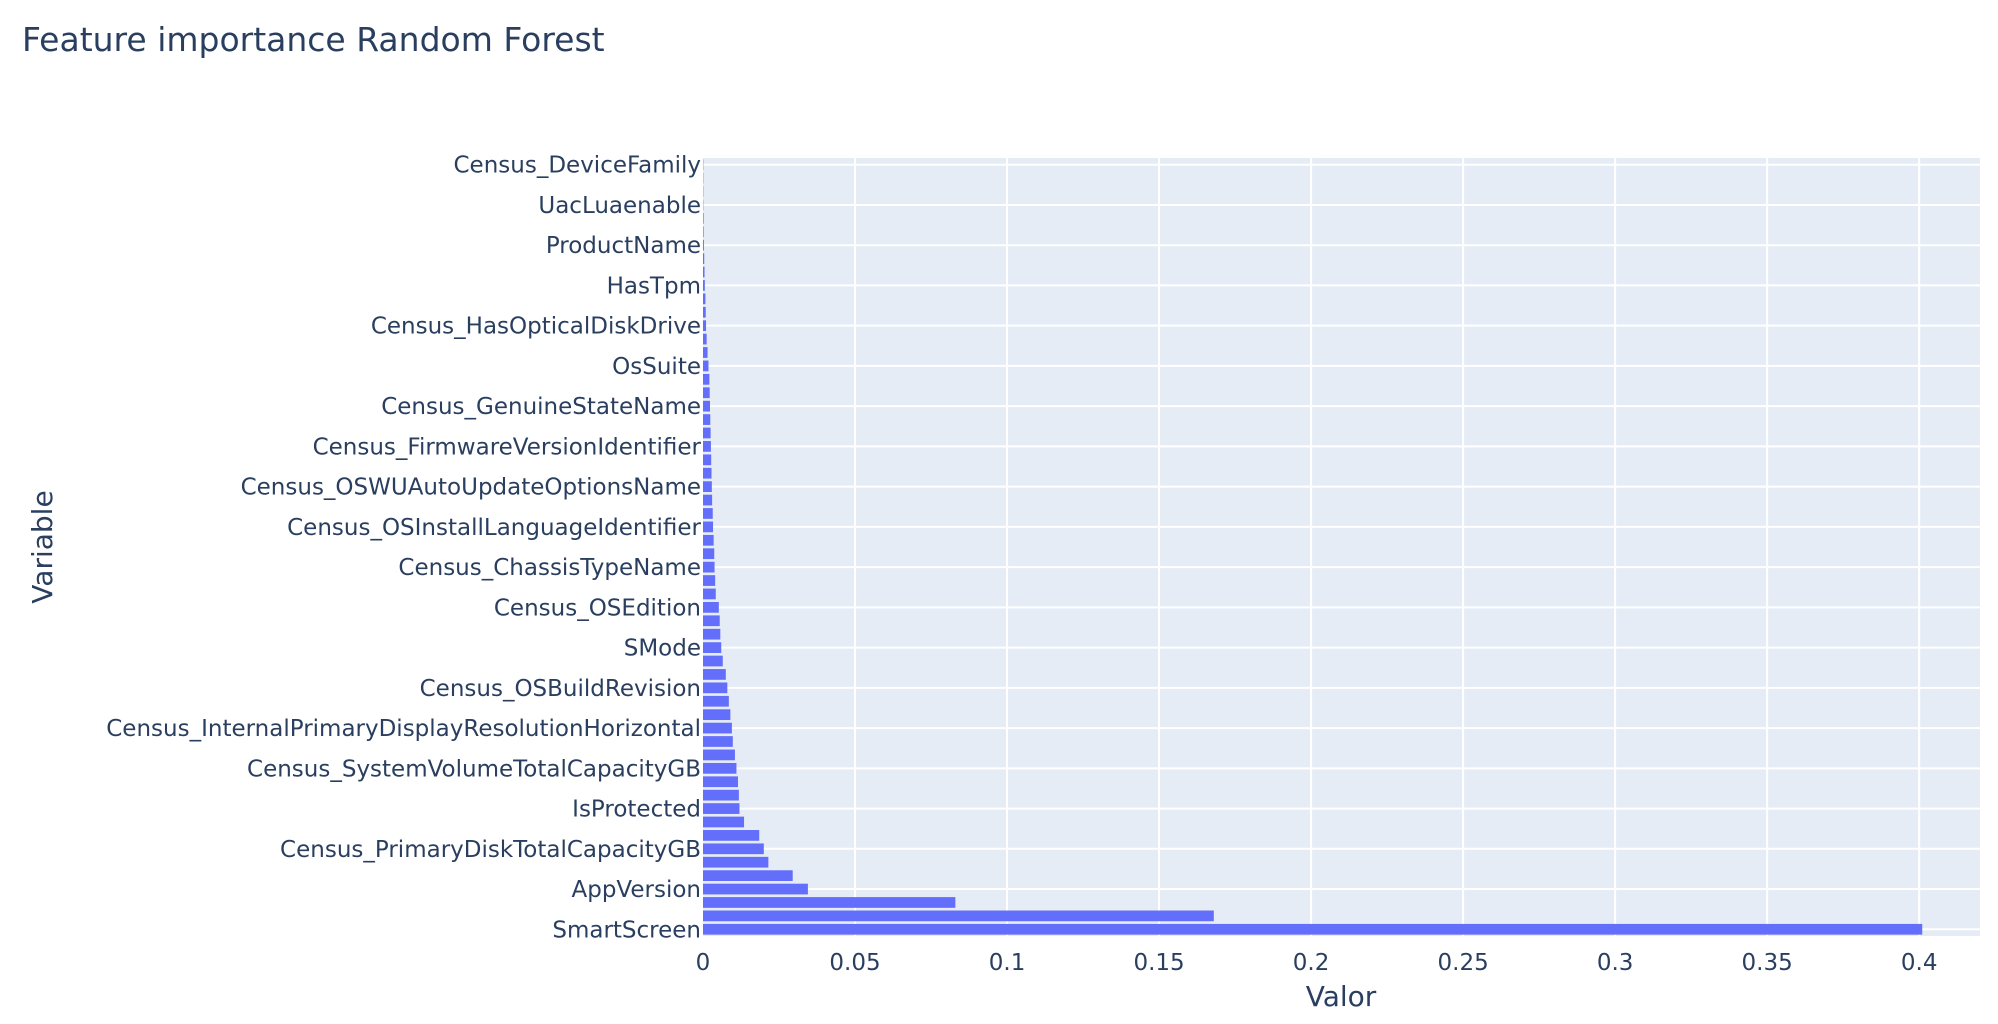 The image size is (1998, 1024). I want to click on y-tick-label: Census_DeviceFamily, so click(578, 166).